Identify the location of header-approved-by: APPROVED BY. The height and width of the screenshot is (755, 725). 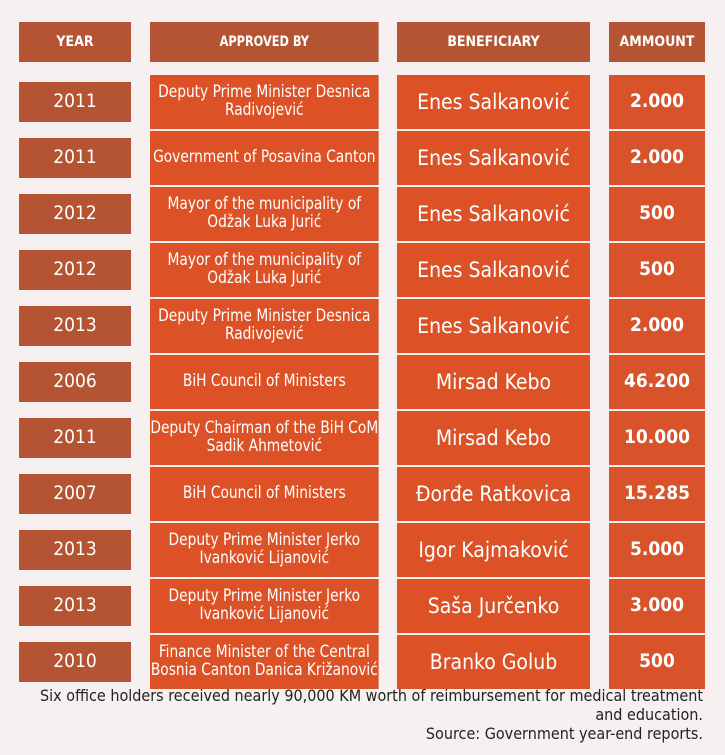
(264, 42).